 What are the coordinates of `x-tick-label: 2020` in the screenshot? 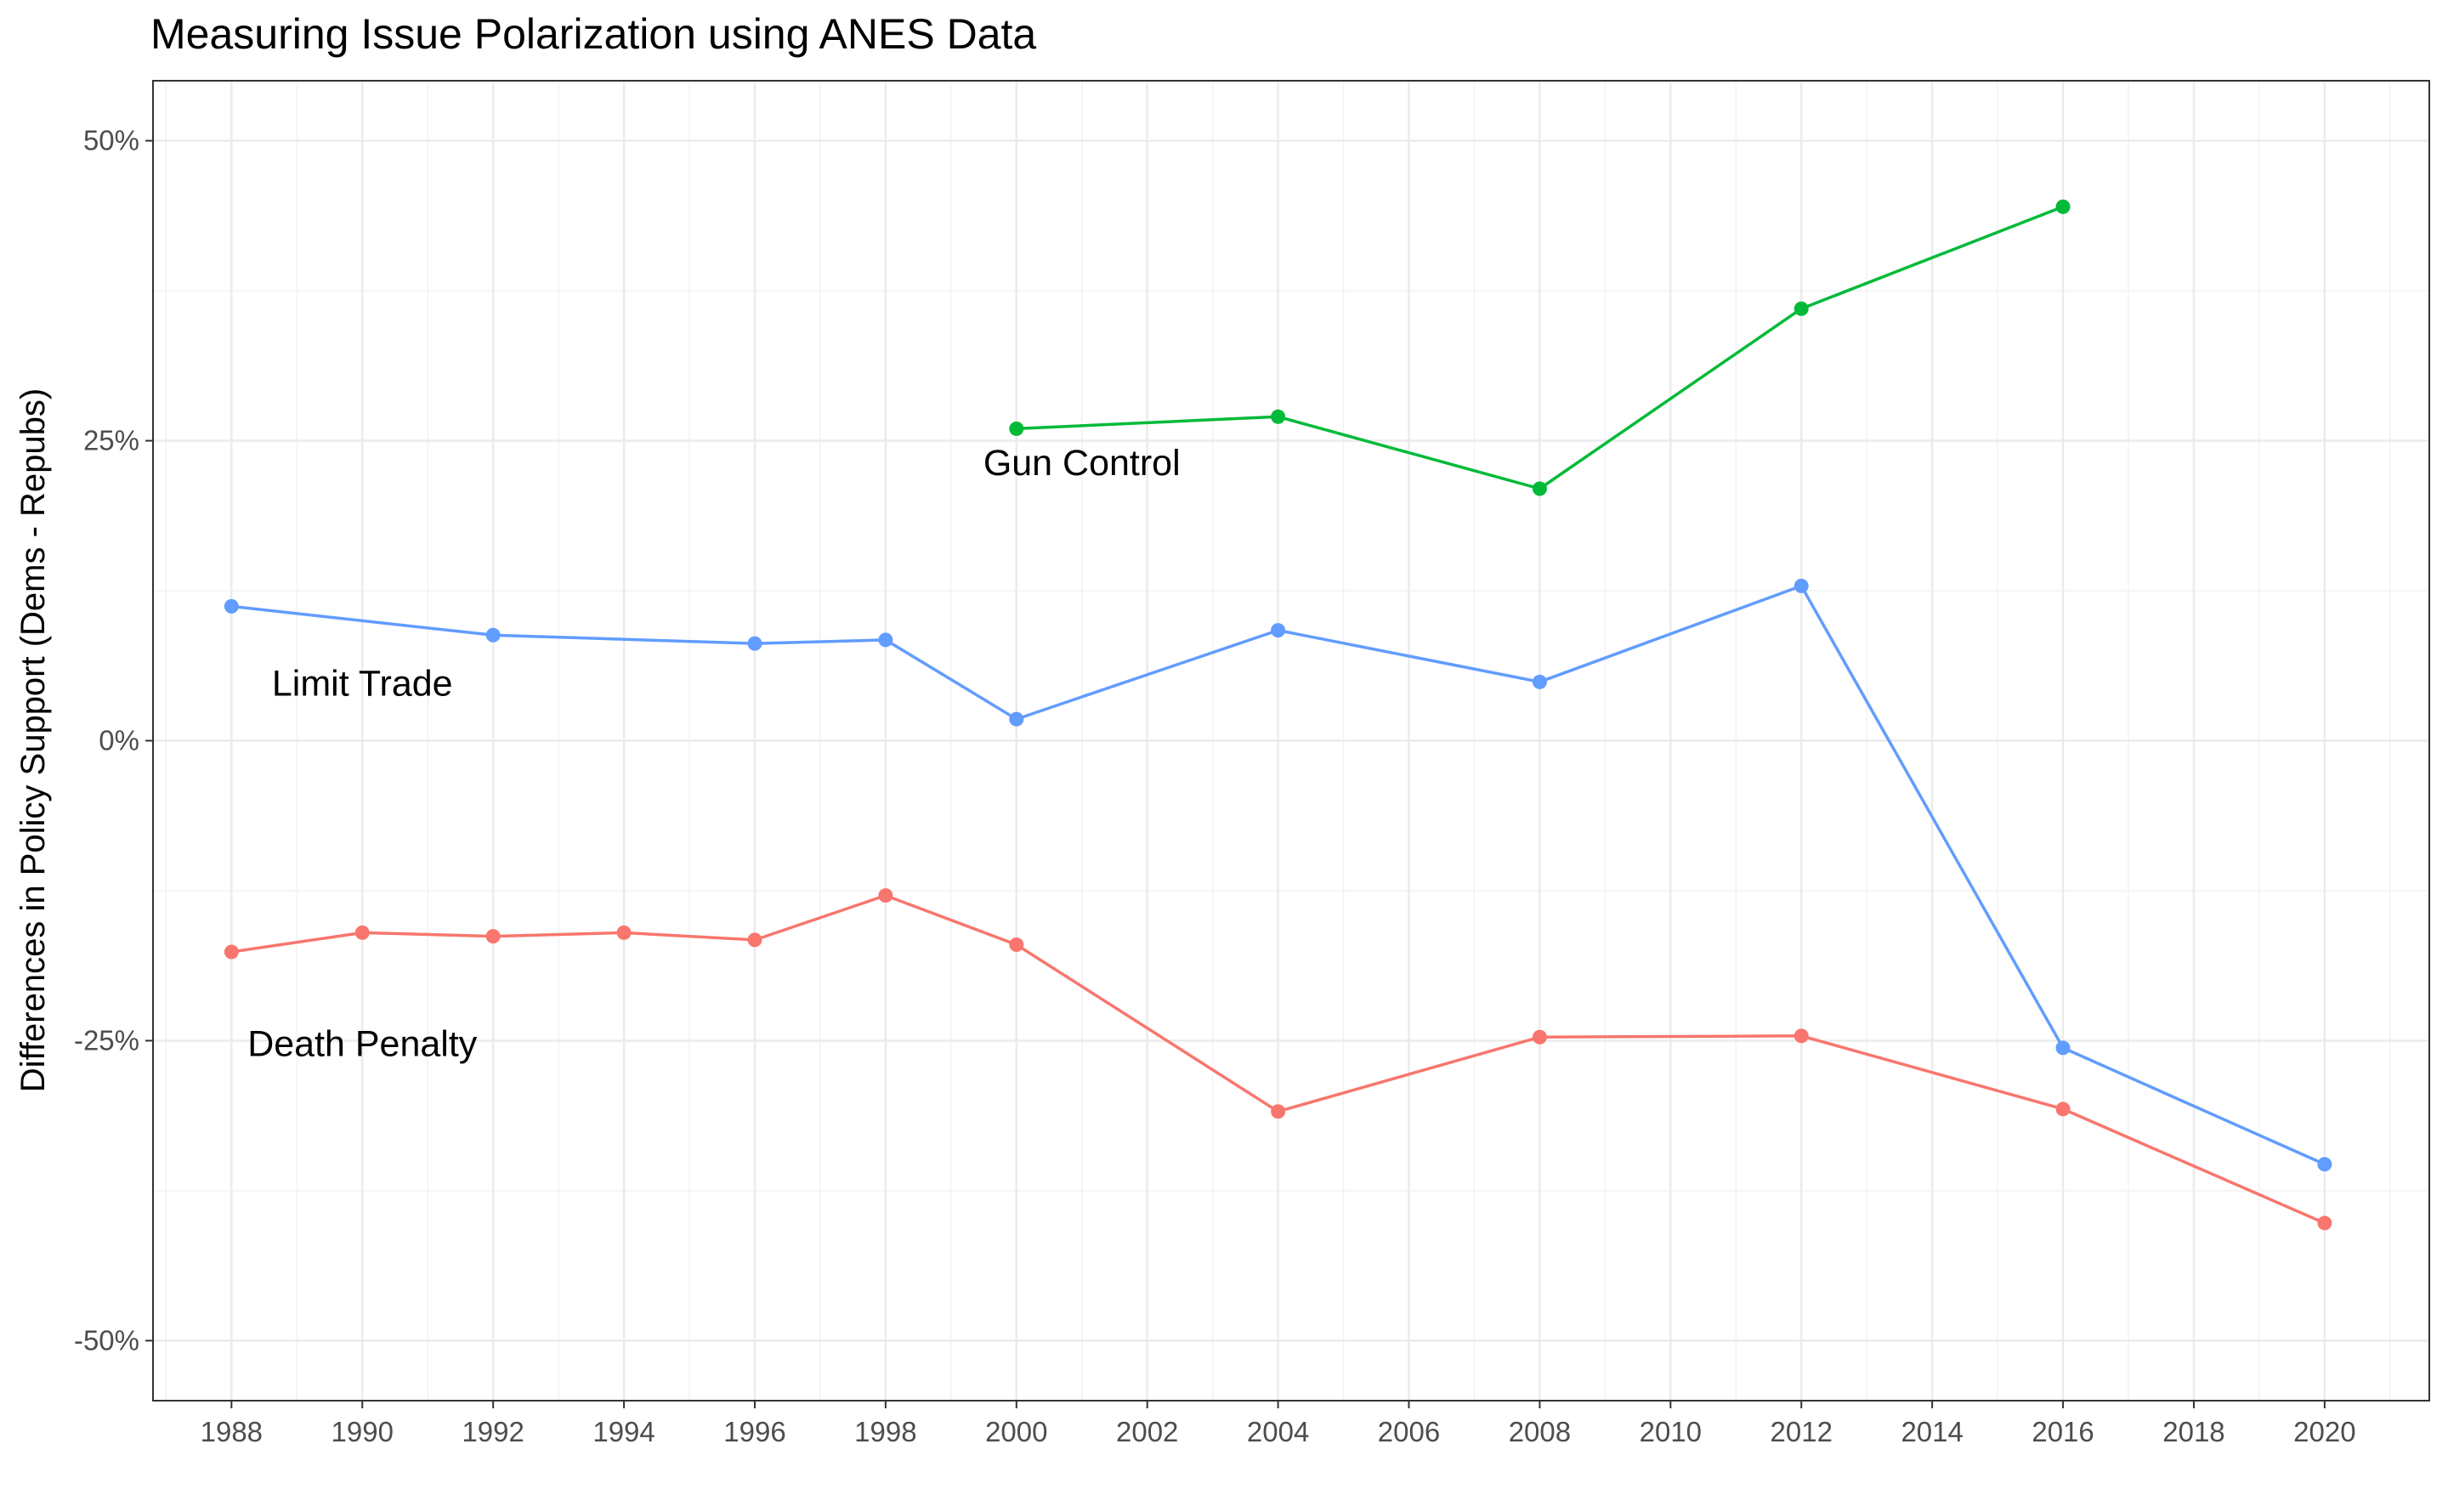 It's located at (2324, 1431).